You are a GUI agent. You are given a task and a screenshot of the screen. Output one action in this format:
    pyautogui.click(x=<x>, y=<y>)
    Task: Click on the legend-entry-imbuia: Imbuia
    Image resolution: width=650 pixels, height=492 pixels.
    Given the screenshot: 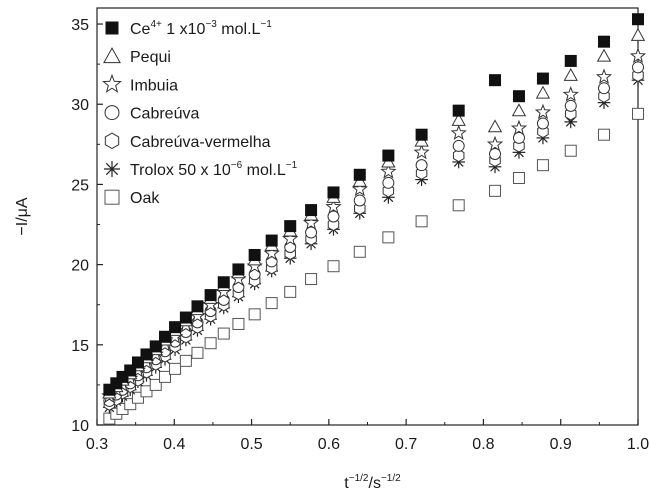 What is the action you would take?
    pyautogui.click(x=140, y=83)
    